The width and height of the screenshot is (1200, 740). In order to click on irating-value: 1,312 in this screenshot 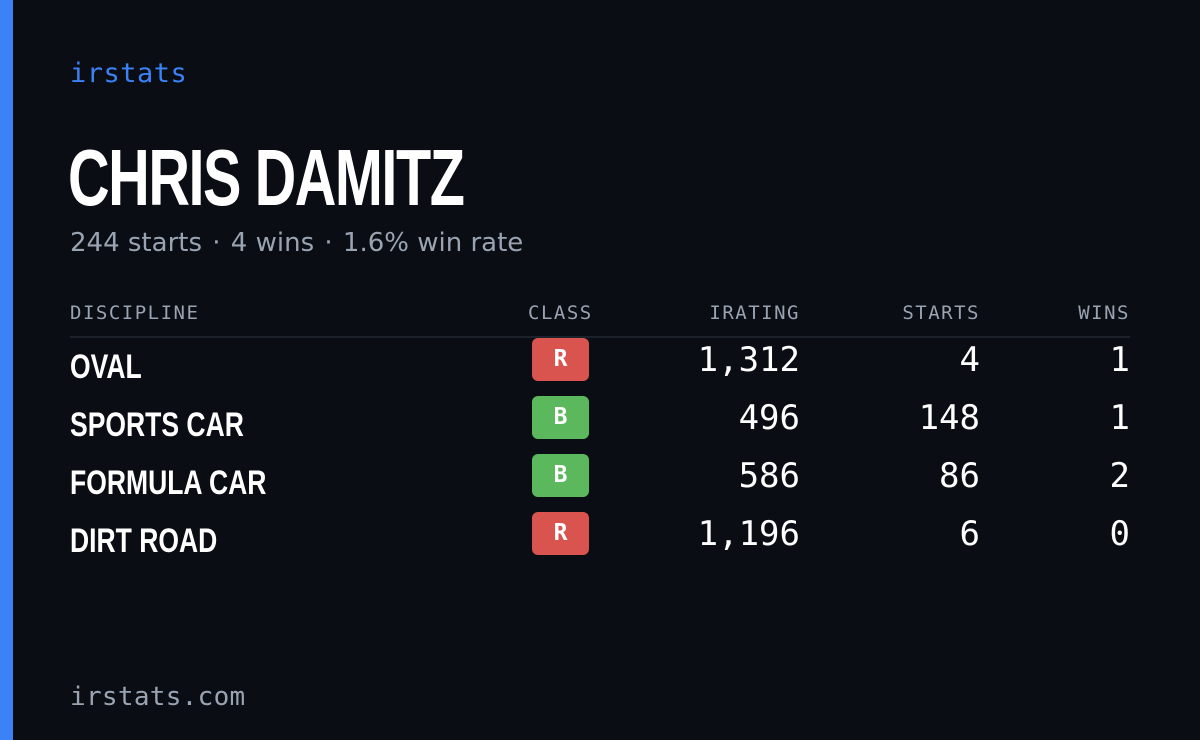, I will do `click(748, 360)`.